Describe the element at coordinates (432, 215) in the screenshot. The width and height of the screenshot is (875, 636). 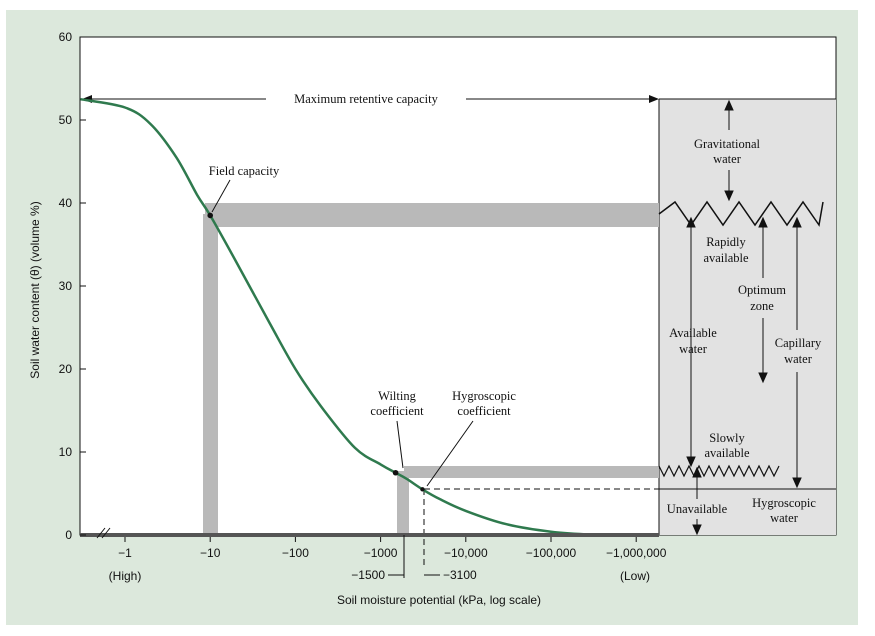
I see `field-capacity-band-horizontal` at that location.